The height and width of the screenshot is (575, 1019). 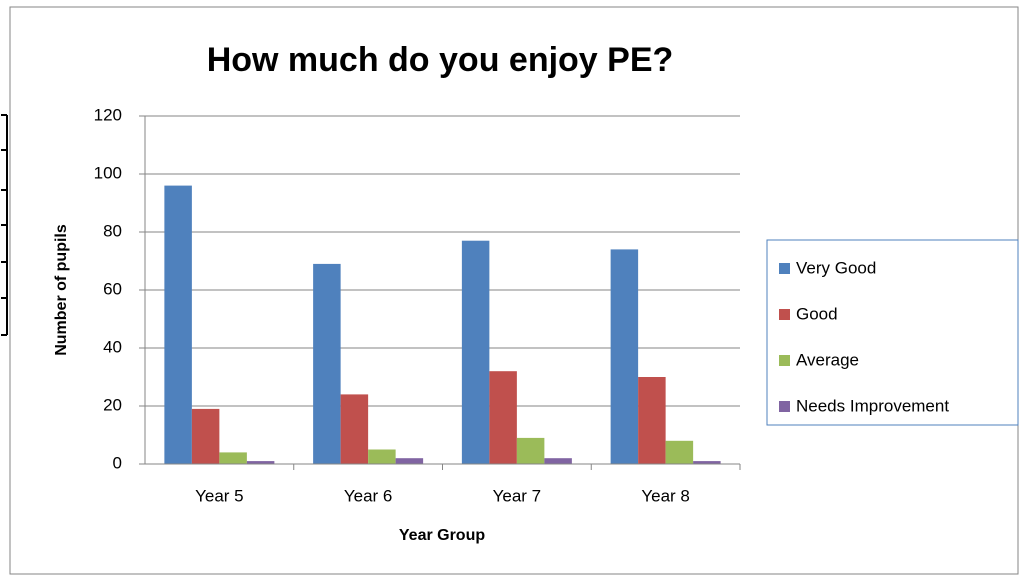 What do you see at coordinates (368, 495) in the screenshot?
I see `x-tick-label: Year 6` at bounding box center [368, 495].